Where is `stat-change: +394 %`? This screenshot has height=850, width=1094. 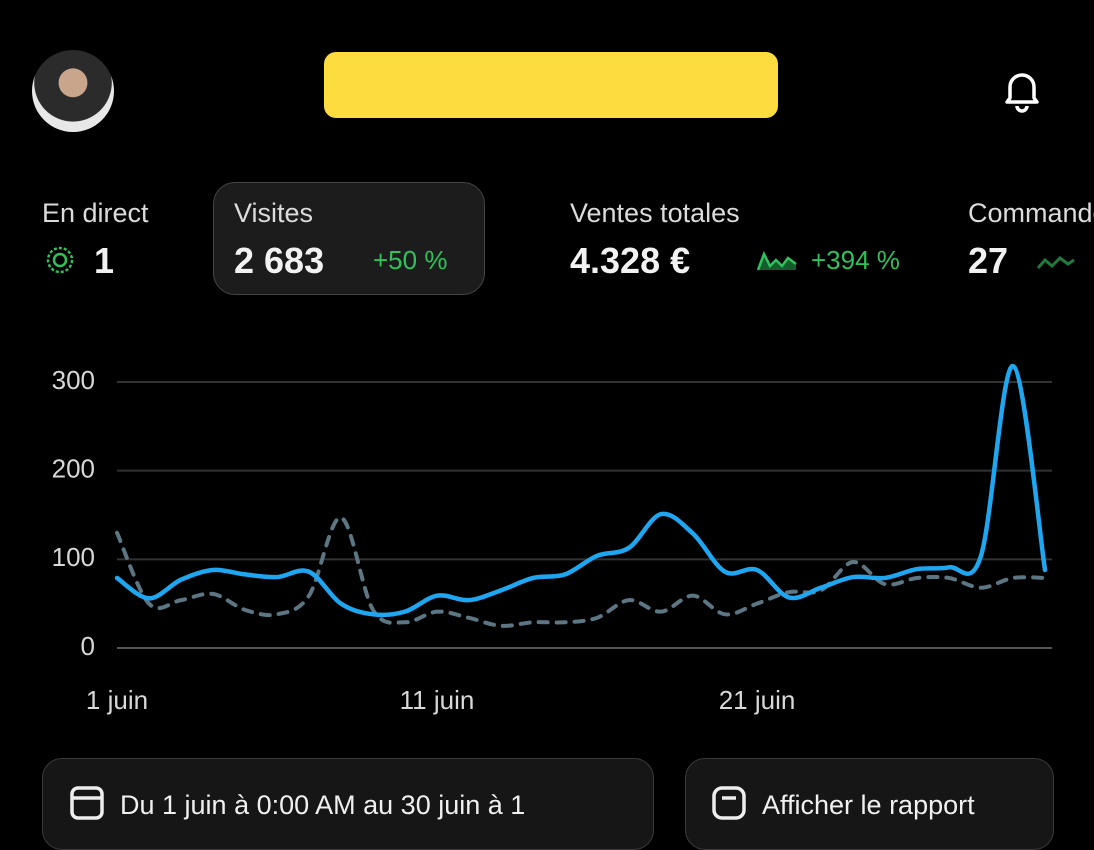 stat-change: +394 % is located at coordinates (855, 260).